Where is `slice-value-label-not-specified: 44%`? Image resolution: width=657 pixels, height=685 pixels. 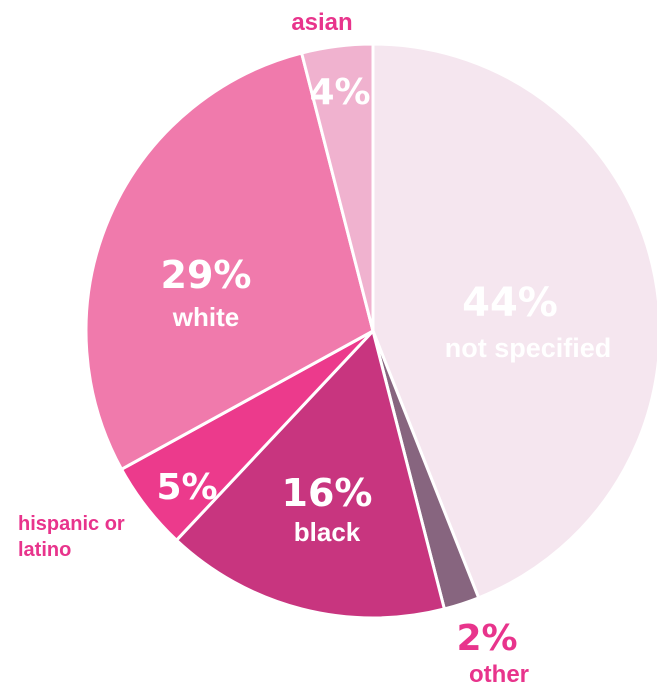 slice-value-label-not-specified: 44% is located at coordinates (510, 303).